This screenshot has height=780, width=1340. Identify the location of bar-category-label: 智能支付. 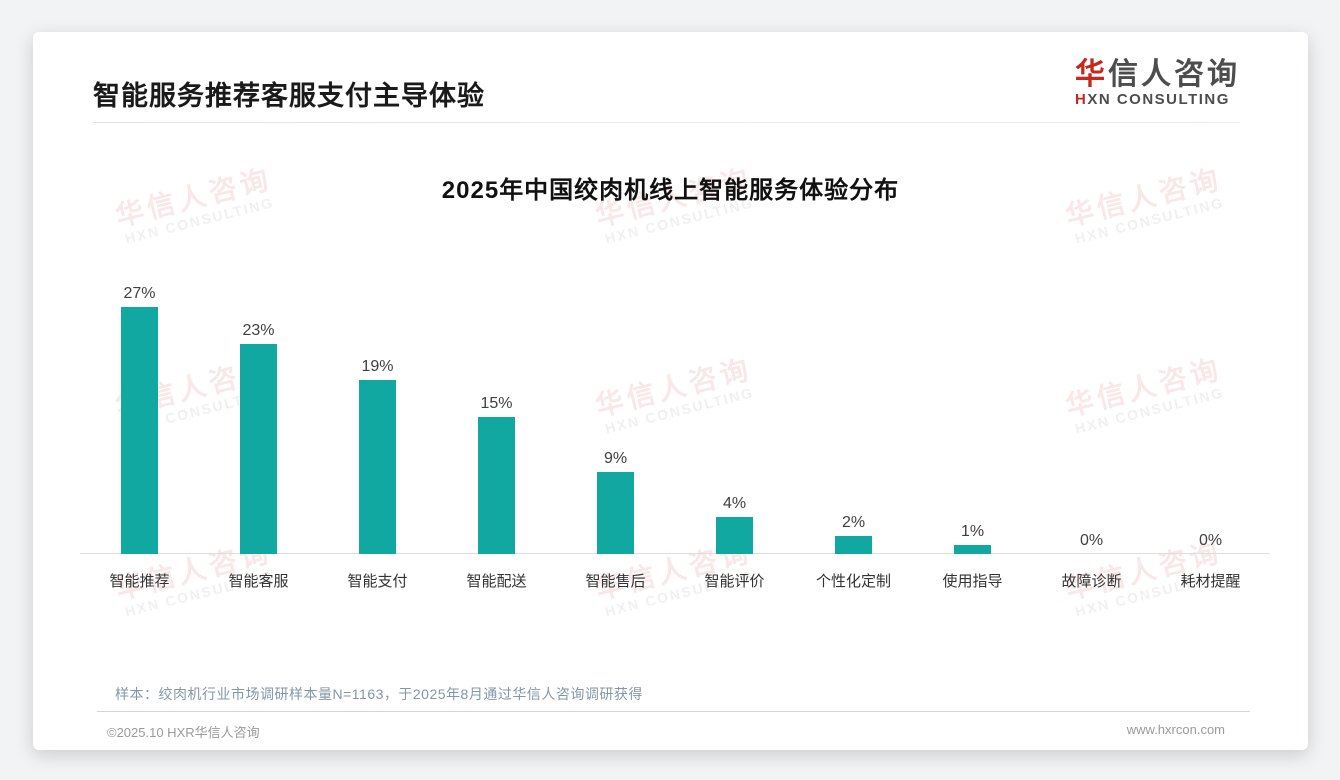
(377, 581).